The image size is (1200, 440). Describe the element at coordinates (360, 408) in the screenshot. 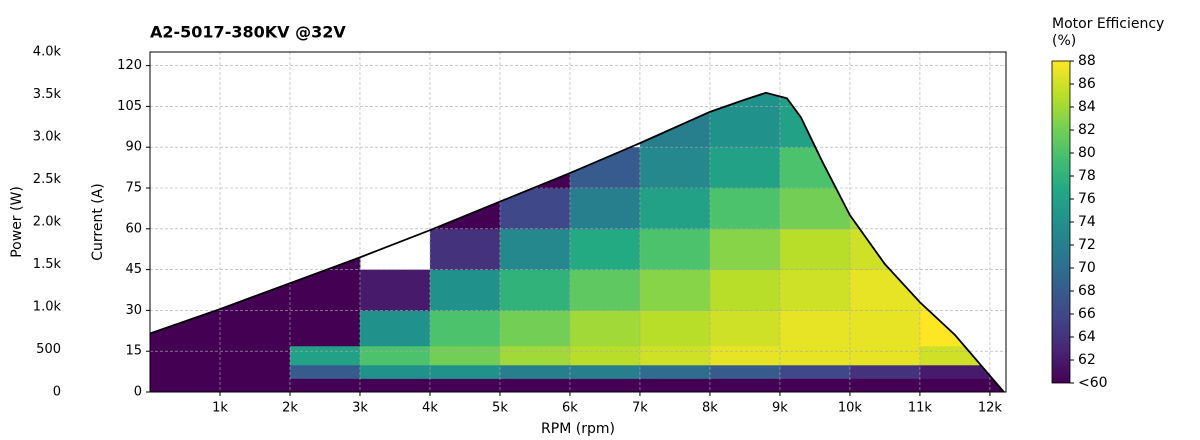

I see `x-tick-label: 3k` at that location.